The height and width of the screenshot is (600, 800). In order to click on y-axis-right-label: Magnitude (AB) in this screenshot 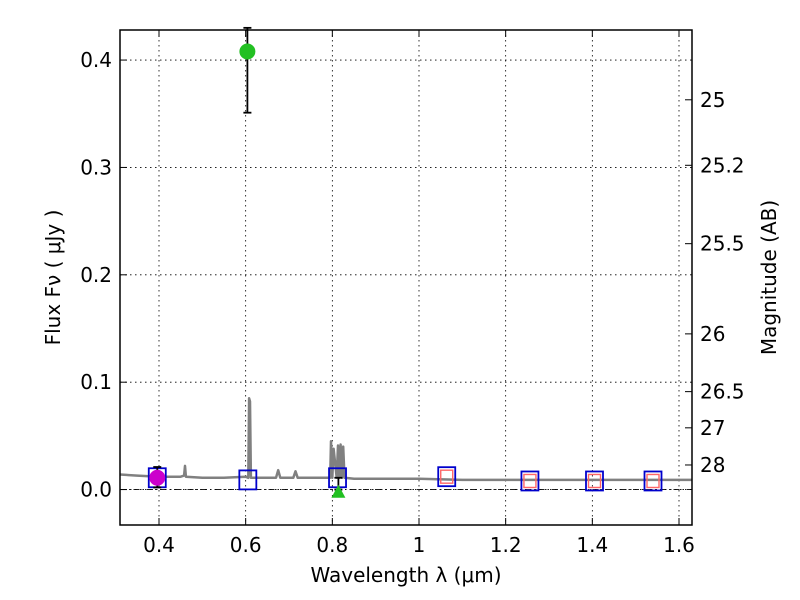, I will do `click(769, 277)`.